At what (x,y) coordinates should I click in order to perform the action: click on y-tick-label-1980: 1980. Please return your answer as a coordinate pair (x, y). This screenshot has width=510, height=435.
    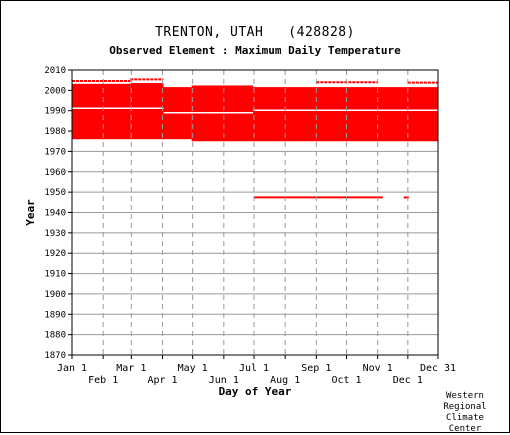
    Looking at the image, I should click on (55, 132).